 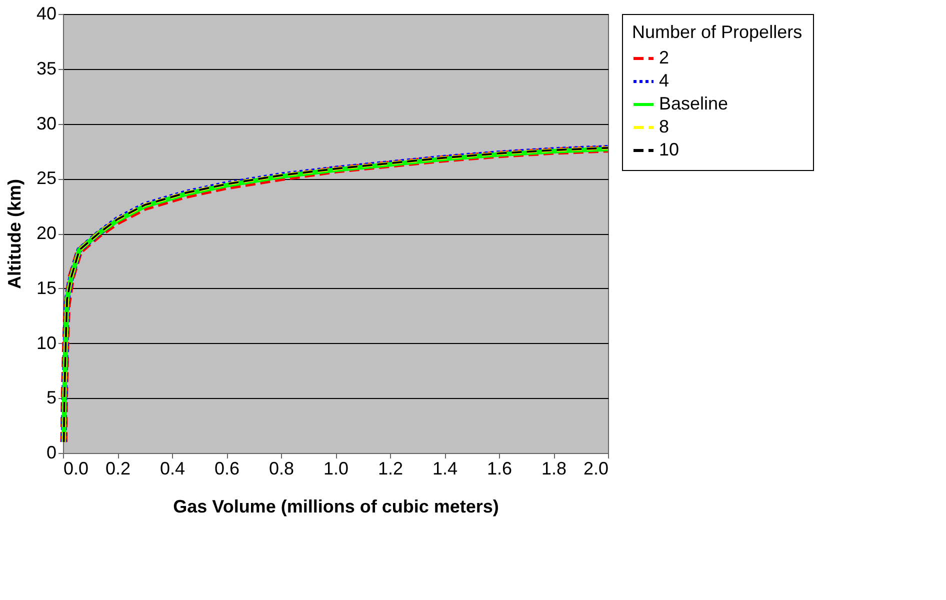 I want to click on y-tick-label: 0, so click(x=51, y=452).